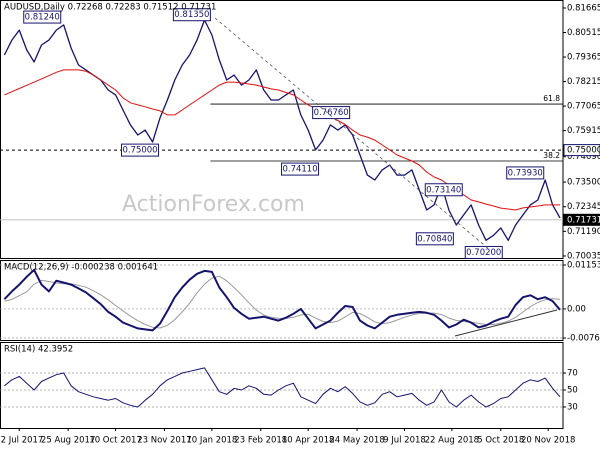 The width and height of the screenshot is (600, 450). I want to click on x-tick-label: 12 Jul 2017, so click(21, 441).